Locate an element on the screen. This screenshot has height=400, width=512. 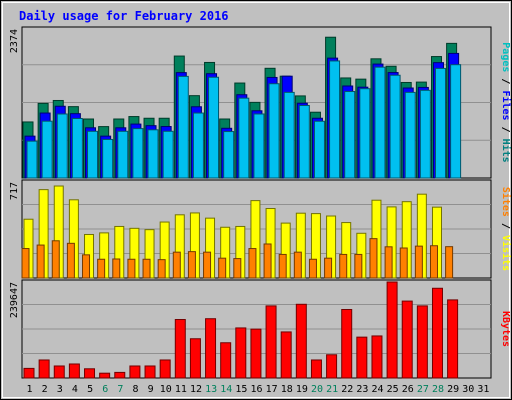
x-tick-label: 19 is located at coordinates (302, 389).